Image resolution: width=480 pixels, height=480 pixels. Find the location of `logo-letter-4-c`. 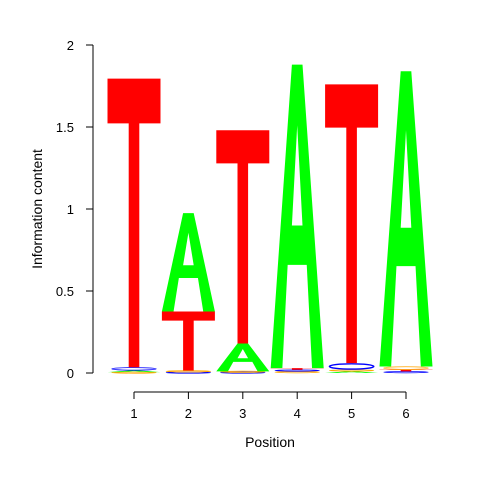

logo-letter-4-c is located at coordinates (297, 370).